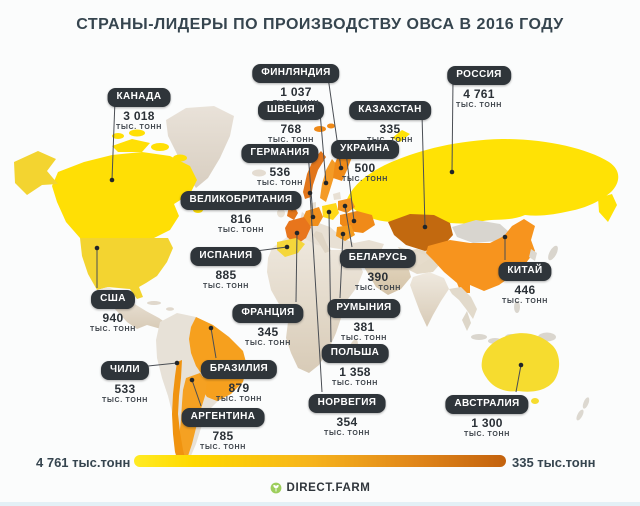  Describe the element at coordinates (268, 332) in the screenshot. I see `country-value: 345` at that location.